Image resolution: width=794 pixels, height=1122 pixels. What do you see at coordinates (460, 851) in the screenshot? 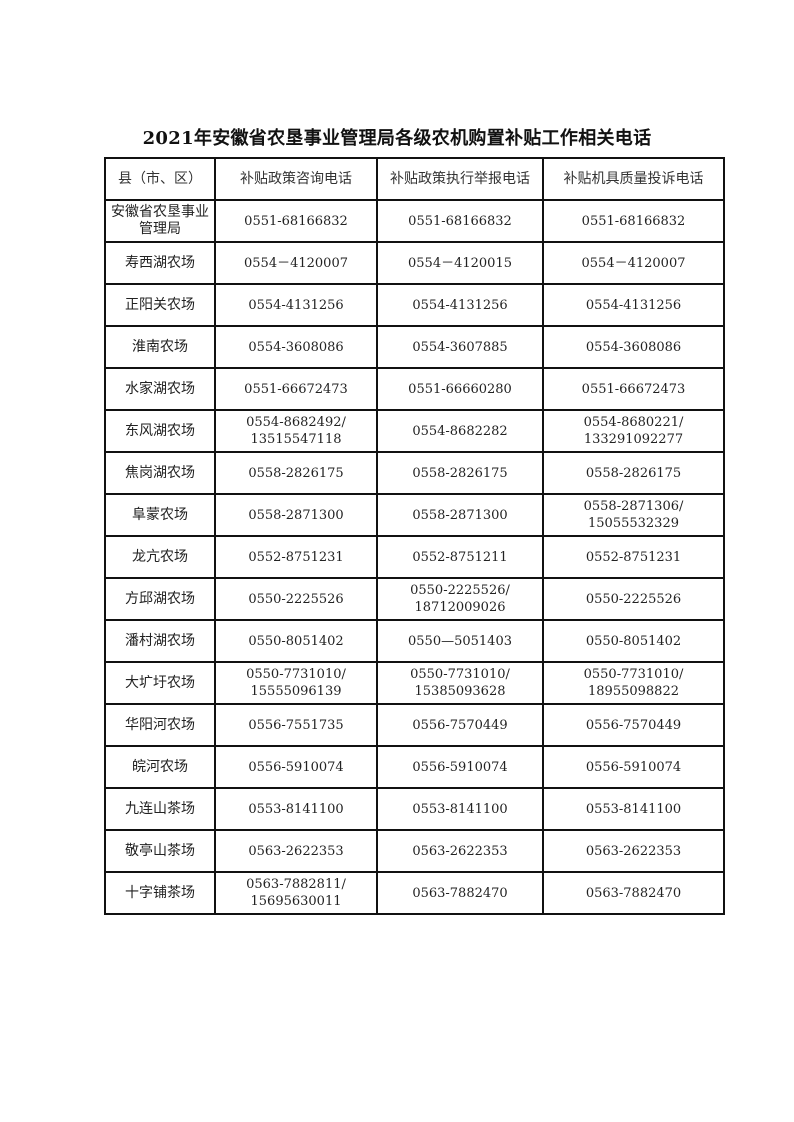
I see `report-phone-cell: 0563-2622353` at bounding box center [460, 851].